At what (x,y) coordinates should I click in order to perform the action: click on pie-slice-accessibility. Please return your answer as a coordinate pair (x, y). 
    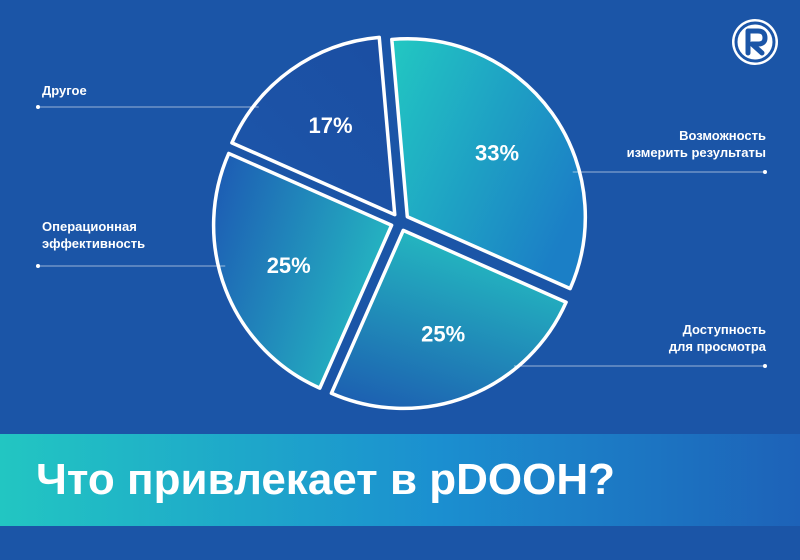
    Looking at the image, I should click on (448, 319).